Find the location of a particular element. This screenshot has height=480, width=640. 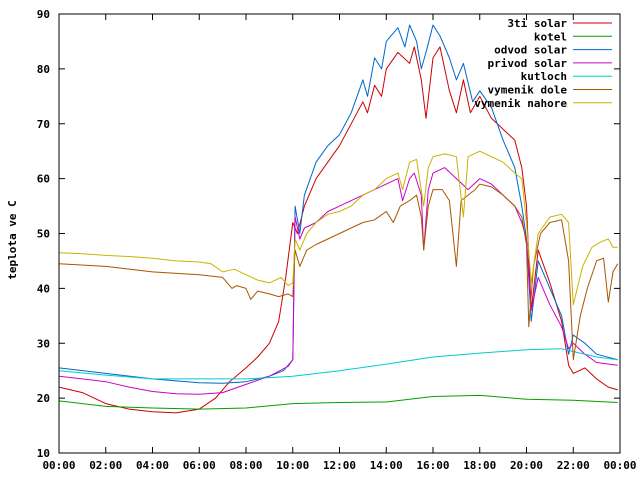

y-tick-label: 10 is located at coordinates (43, 453).